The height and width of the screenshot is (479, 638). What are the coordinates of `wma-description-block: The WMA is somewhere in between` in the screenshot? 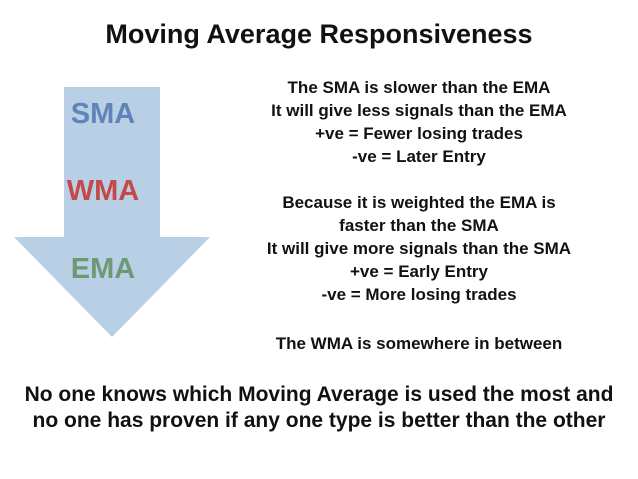 It's located at (419, 343).